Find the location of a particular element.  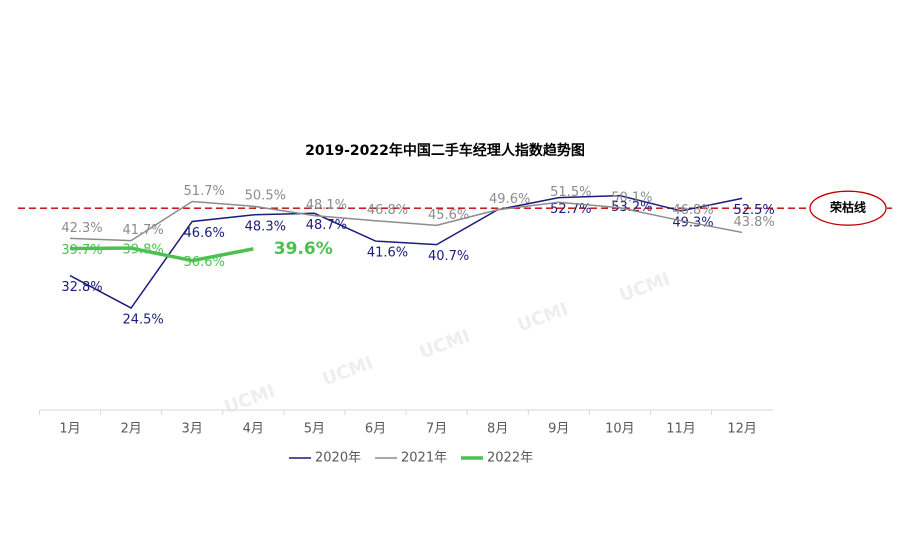

data-label: 32.8% is located at coordinates (81, 287).